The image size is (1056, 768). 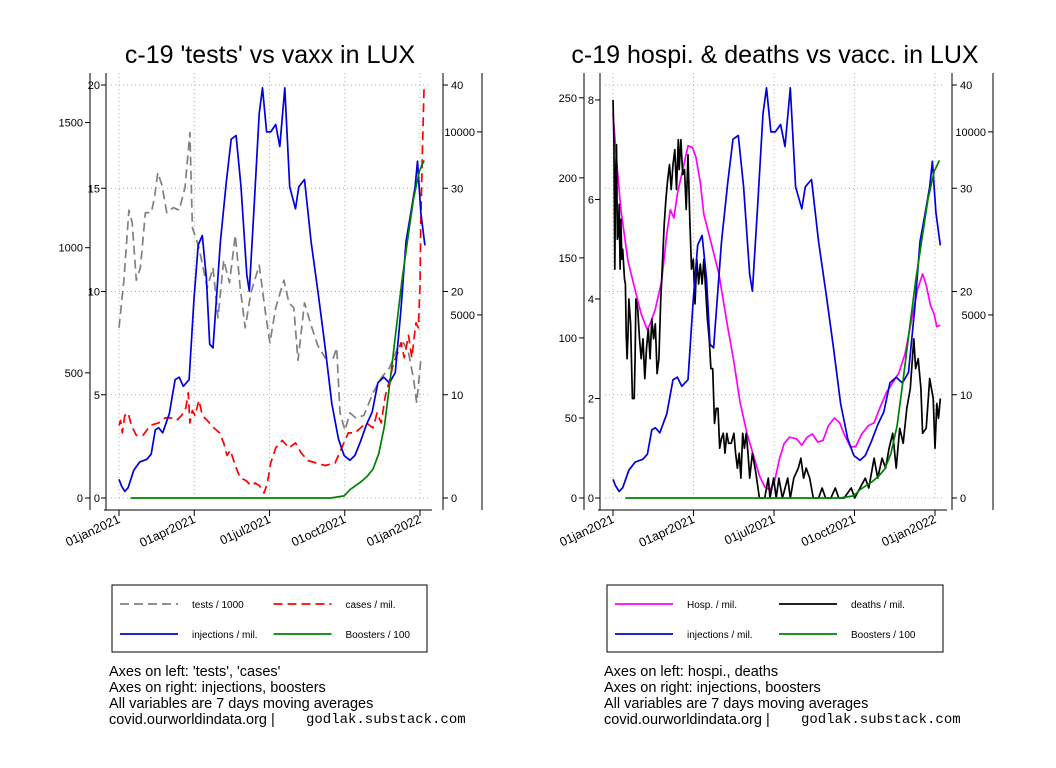 I want to click on left-axis-inner: 0 5 10 15 20, so click(x=97, y=291).